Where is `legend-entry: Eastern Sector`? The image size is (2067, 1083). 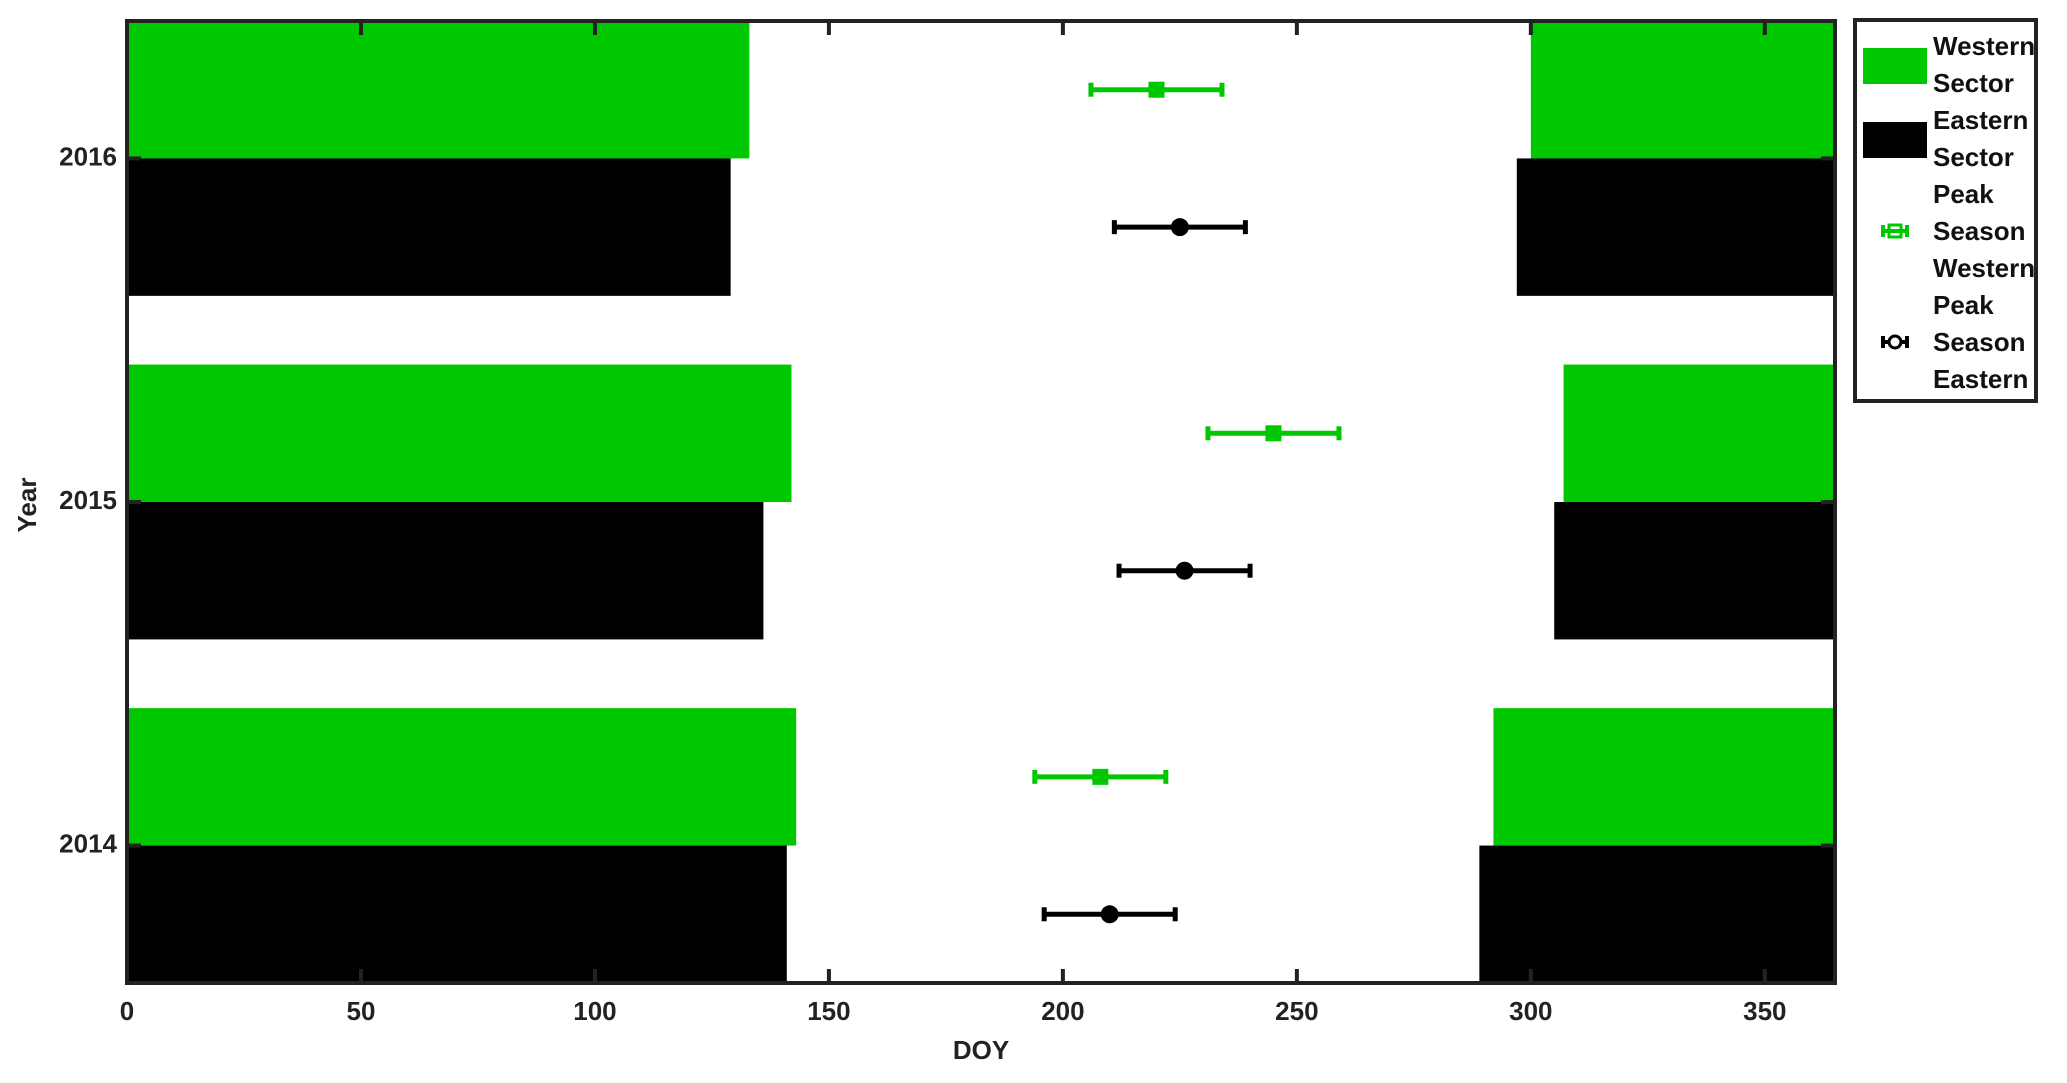
legend-entry: Eastern Sector is located at coordinates (1945, 139).